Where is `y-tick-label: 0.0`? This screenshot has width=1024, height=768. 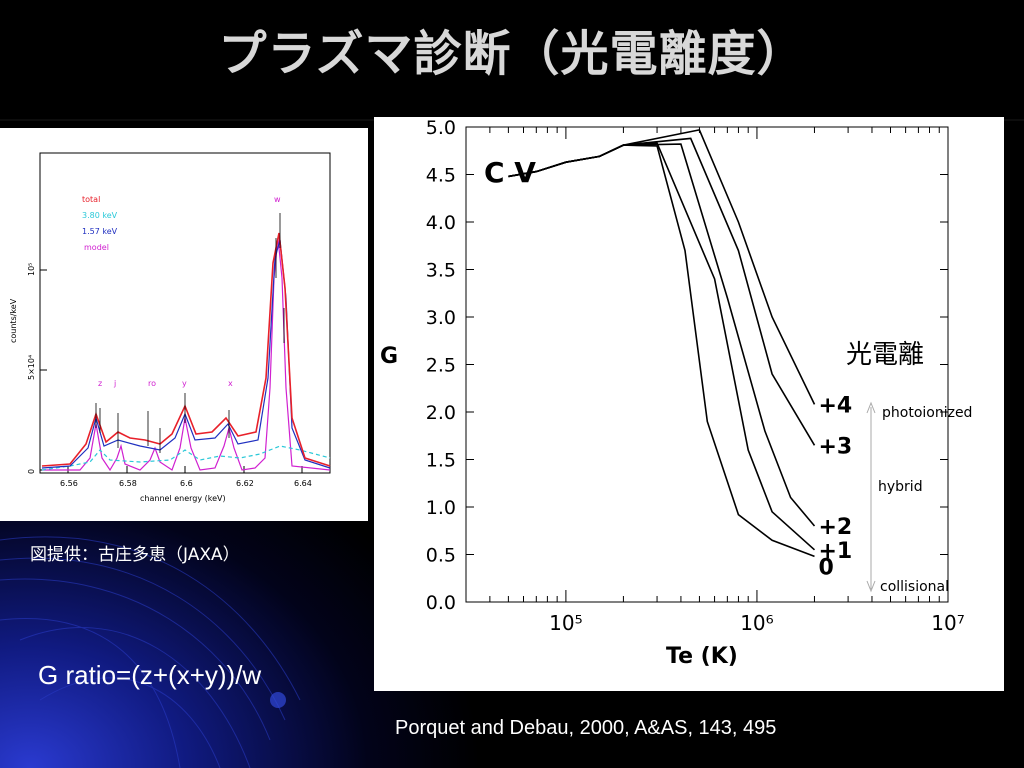 y-tick-label: 0.0 is located at coordinates (441, 603).